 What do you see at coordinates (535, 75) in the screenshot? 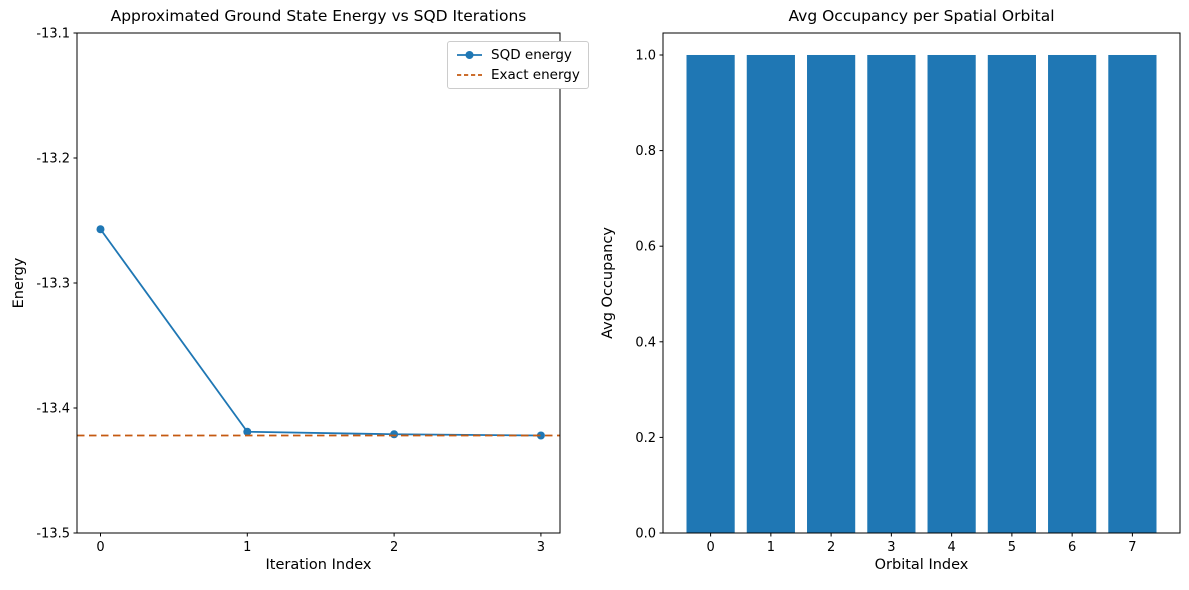
I see `legend-label-exact-energy: Exact energy` at bounding box center [535, 75].